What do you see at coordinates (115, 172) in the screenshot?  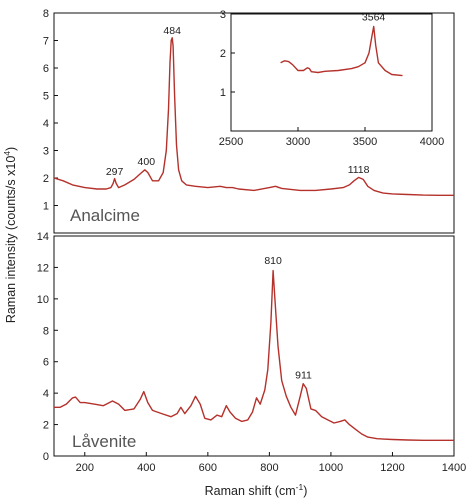 I see `analcime-peak-label-297: 297` at bounding box center [115, 172].